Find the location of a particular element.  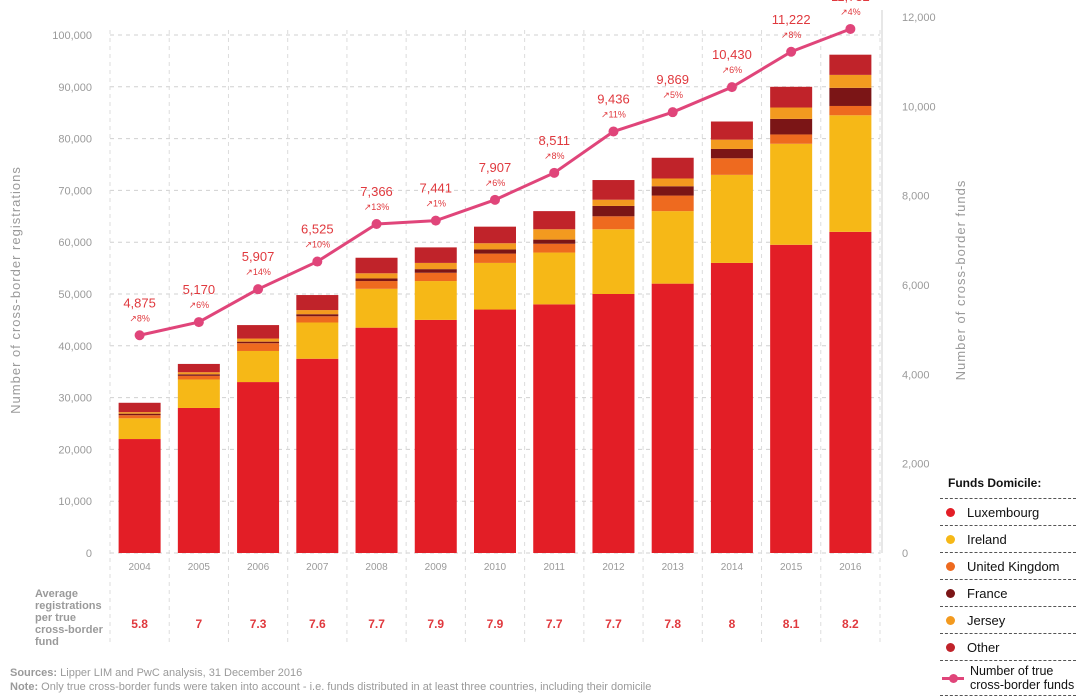

legend-swatch-icon is located at coordinates (950, 512).